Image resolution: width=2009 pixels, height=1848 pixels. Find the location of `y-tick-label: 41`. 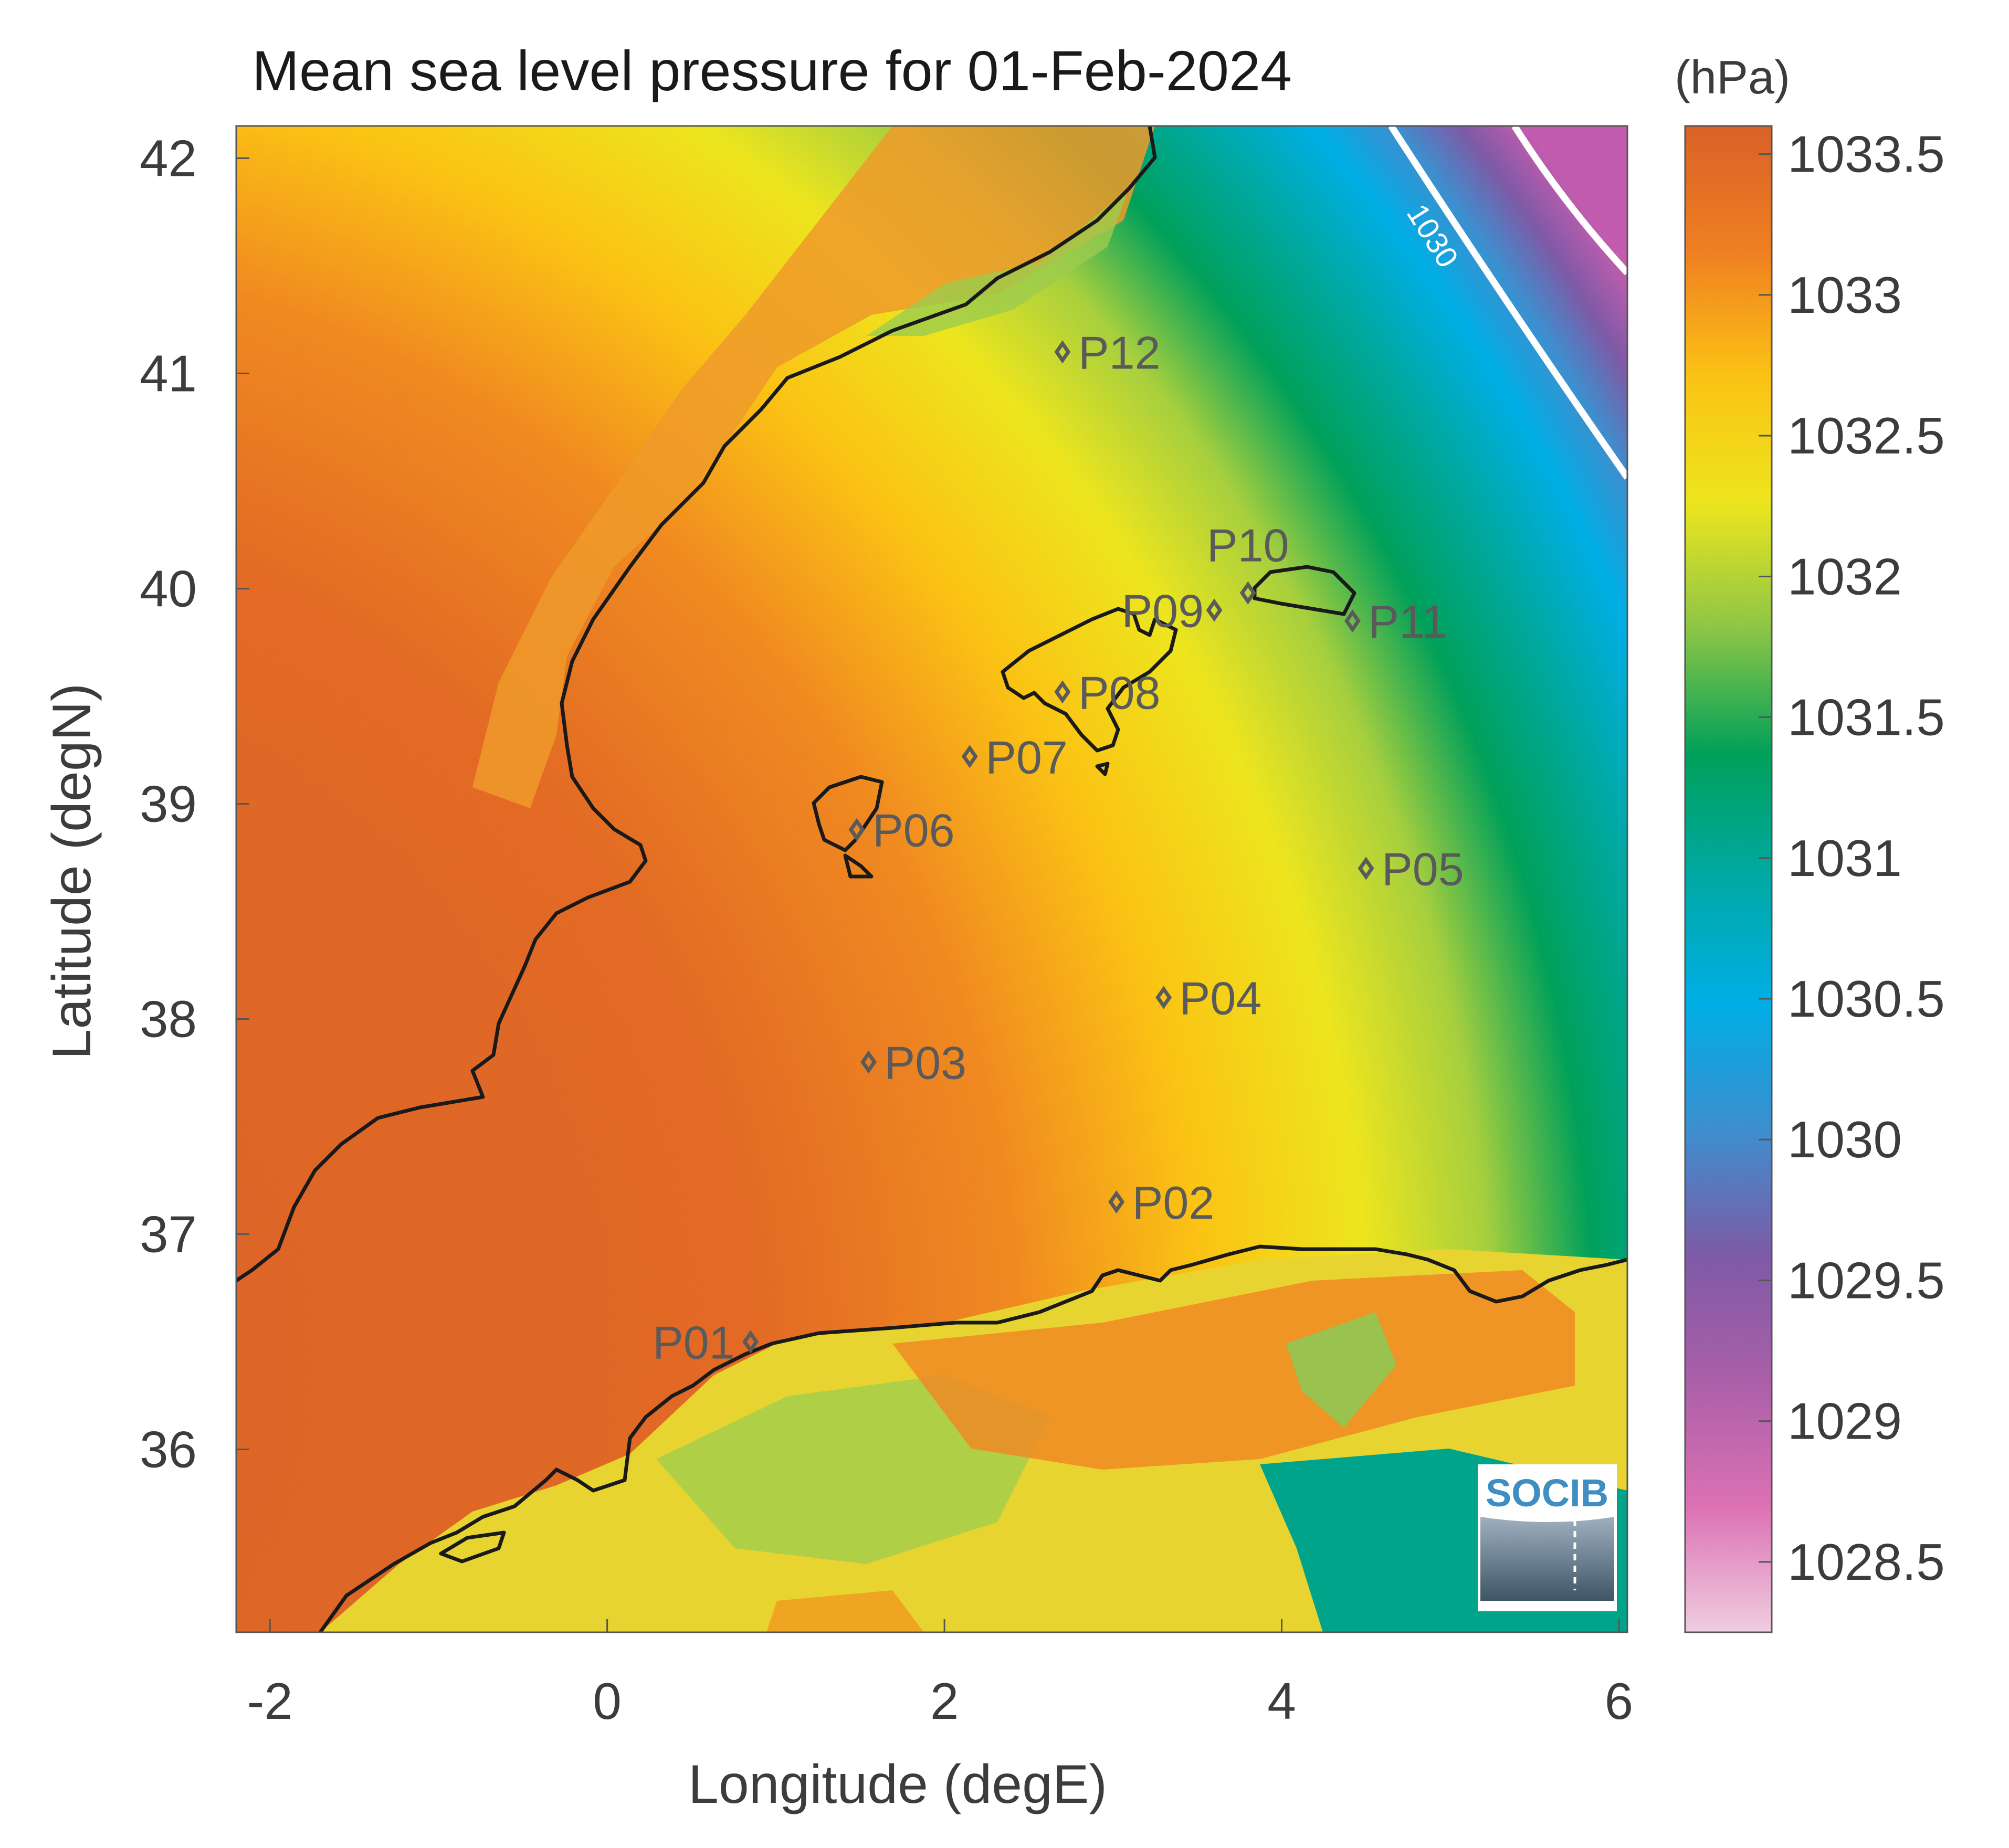

y-tick-label: 41 is located at coordinates (168, 374).